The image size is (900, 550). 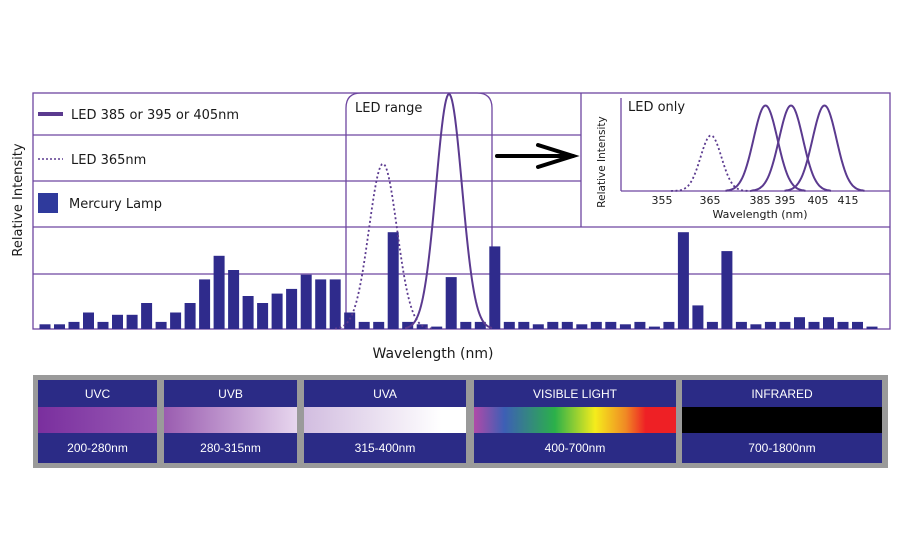 I want to click on inset-tick-label: 415, so click(x=848, y=200).